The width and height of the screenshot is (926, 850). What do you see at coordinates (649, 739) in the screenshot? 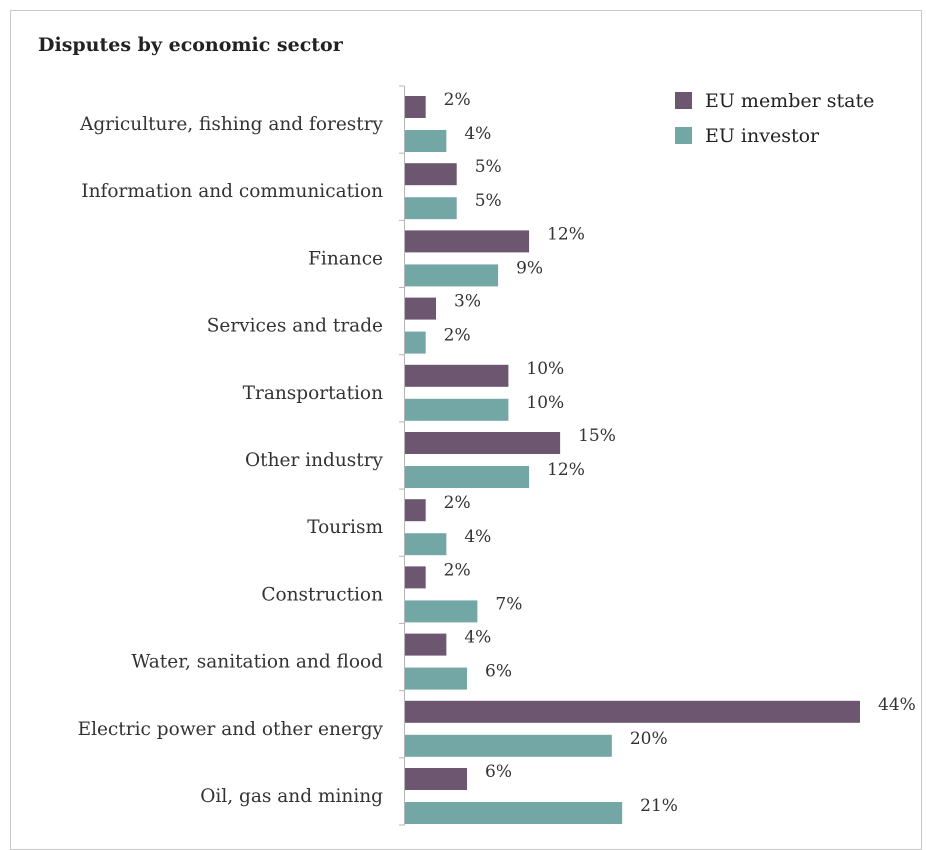
I see `data-label: 20%` at bounding box center [649, 739].